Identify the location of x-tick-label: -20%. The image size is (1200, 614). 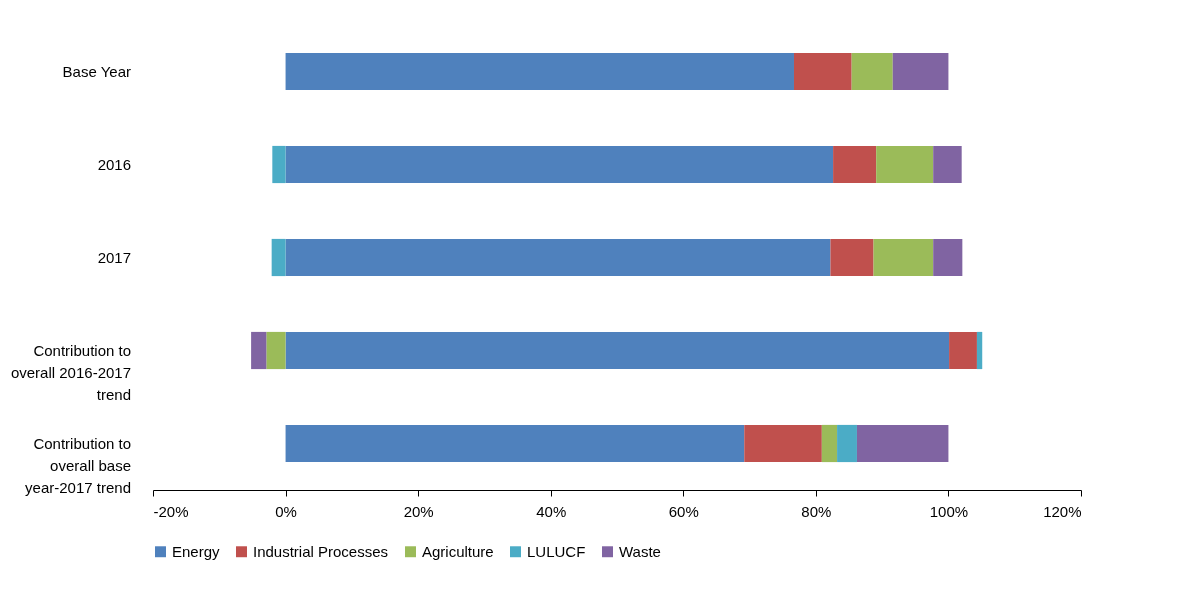
(171, 511).